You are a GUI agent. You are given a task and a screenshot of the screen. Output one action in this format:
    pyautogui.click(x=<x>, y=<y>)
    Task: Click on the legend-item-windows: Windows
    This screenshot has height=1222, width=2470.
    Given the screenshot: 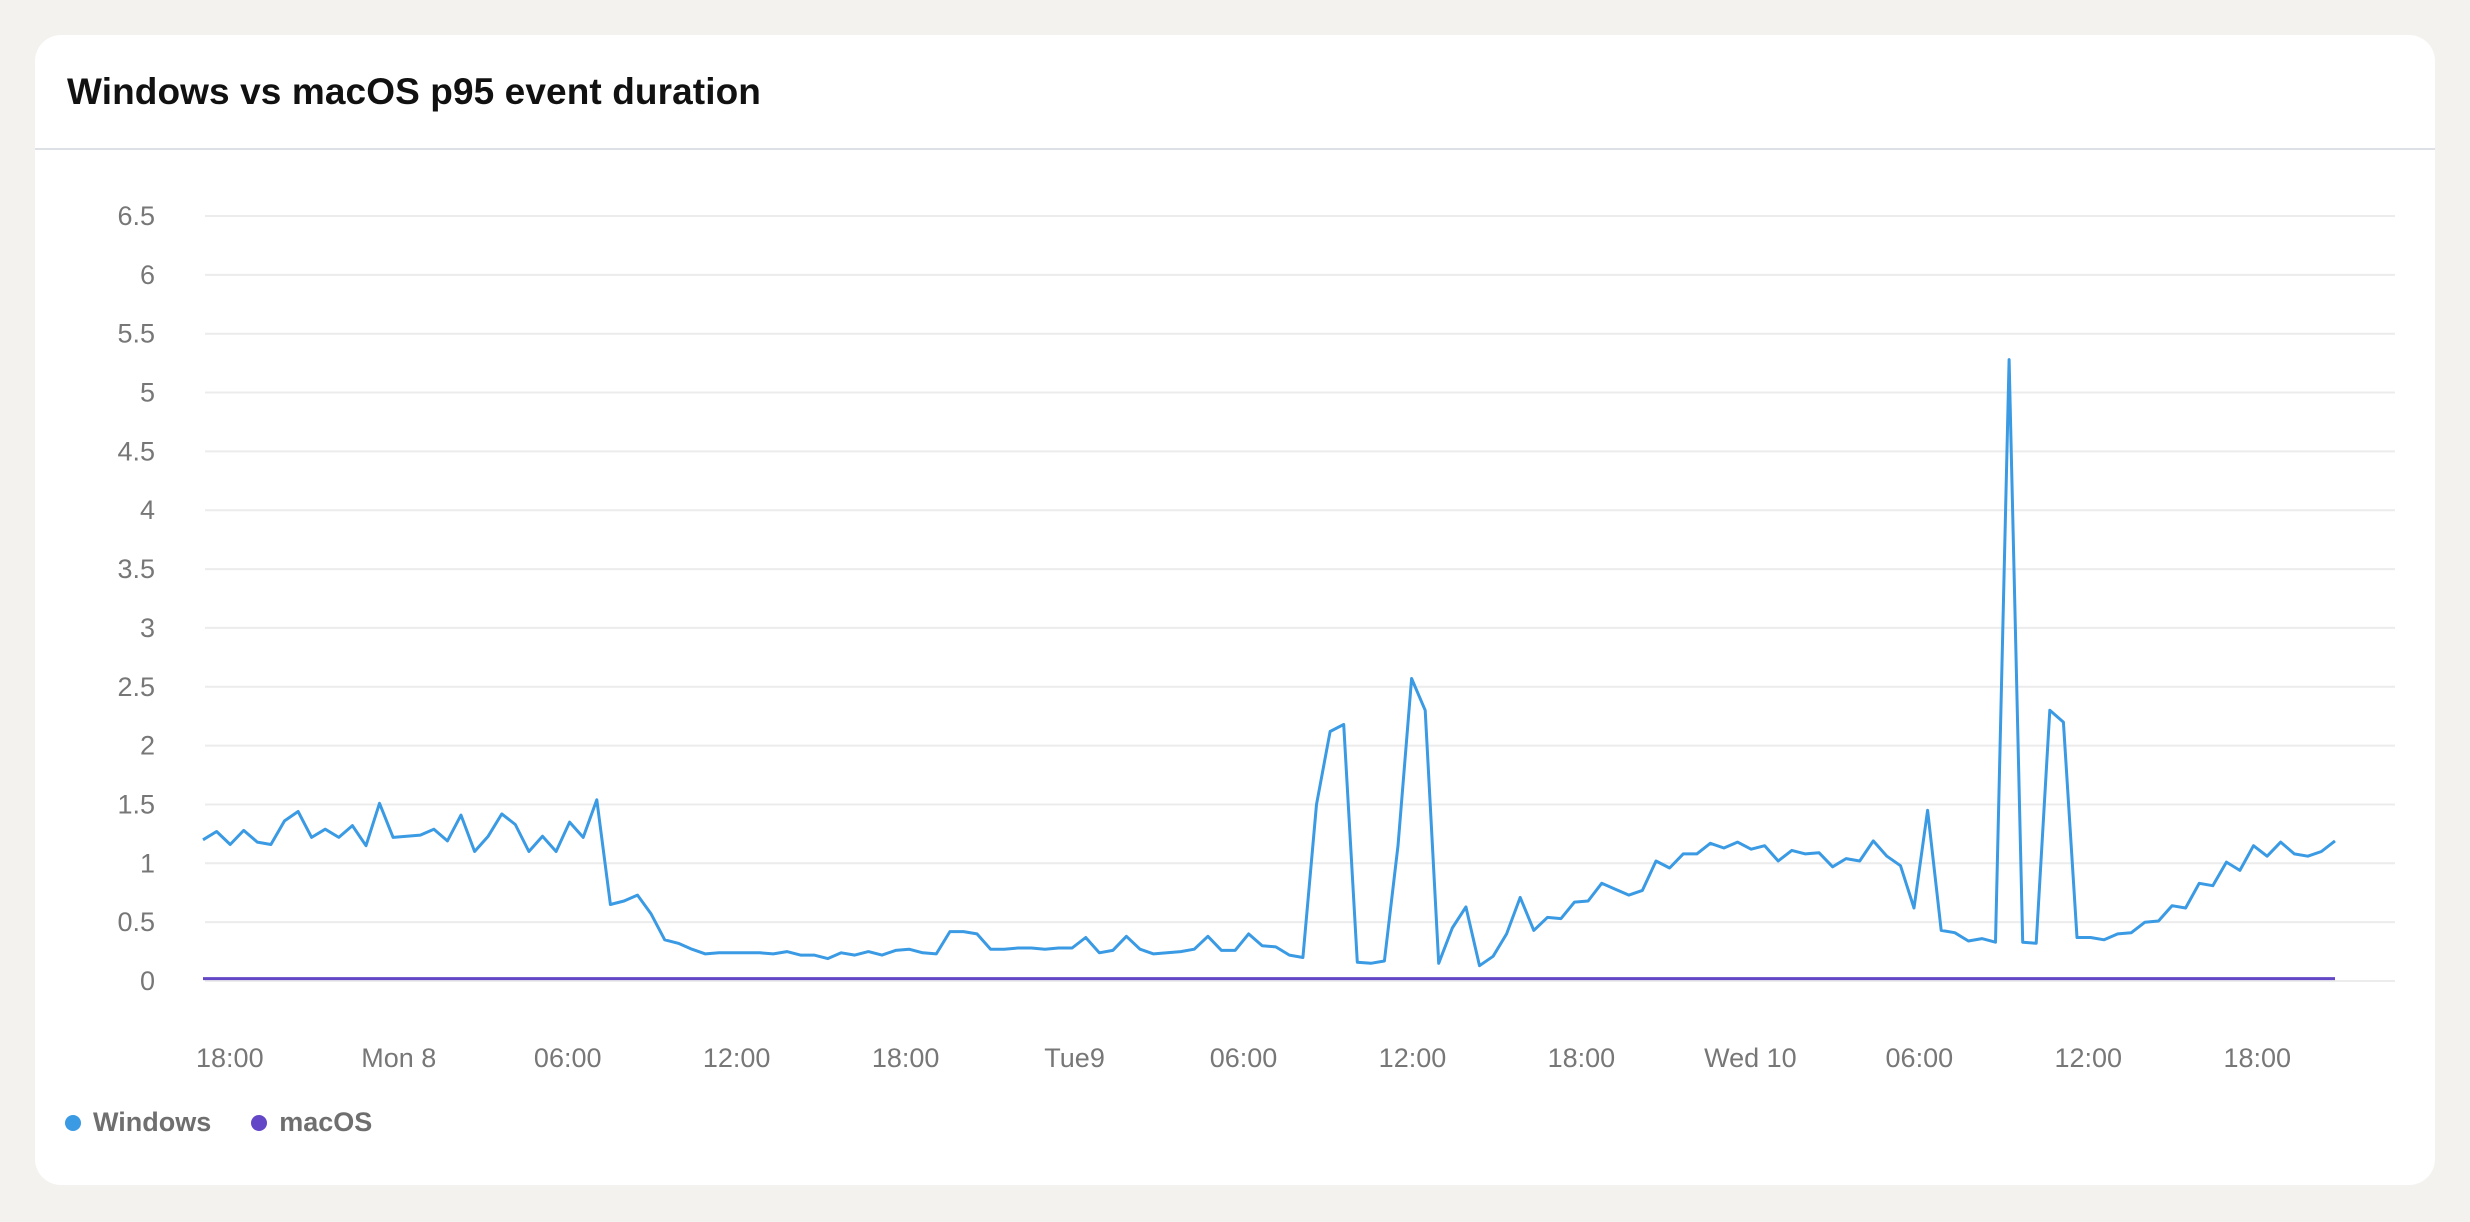 What is the action you would take?
    pyautogui.click(x=138, y=1122)
    